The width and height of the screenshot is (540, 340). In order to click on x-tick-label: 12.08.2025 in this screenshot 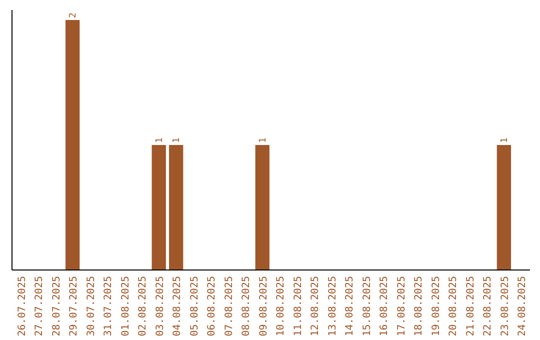, I will do `click(316, 306)`.